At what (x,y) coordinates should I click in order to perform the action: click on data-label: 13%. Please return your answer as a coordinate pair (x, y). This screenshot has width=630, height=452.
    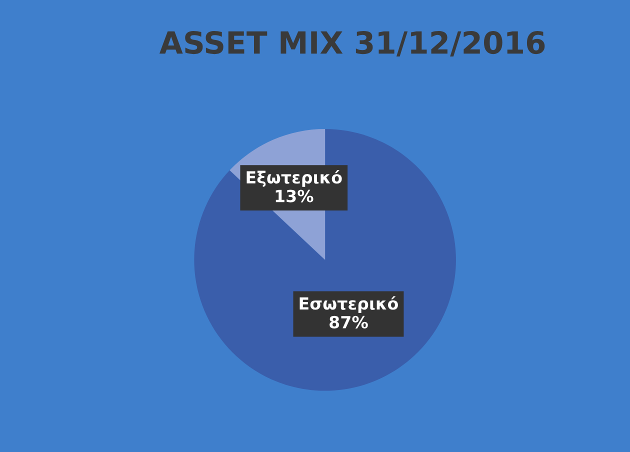
    Looking at the image, I should click on (295, 196).